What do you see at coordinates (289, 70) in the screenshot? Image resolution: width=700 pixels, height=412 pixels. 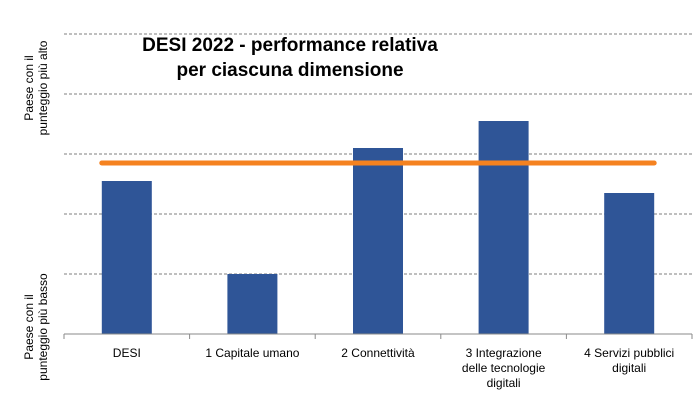 I see `title-line-1: per ciascuna dimensione` at bounding box center [289, 70].